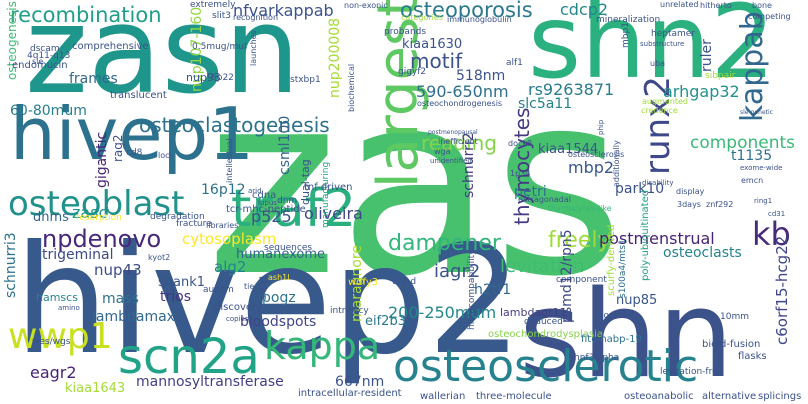 This screenshot has width=808, height=404. I want to click on word-scn2a: scn2a, so click(189, 357).